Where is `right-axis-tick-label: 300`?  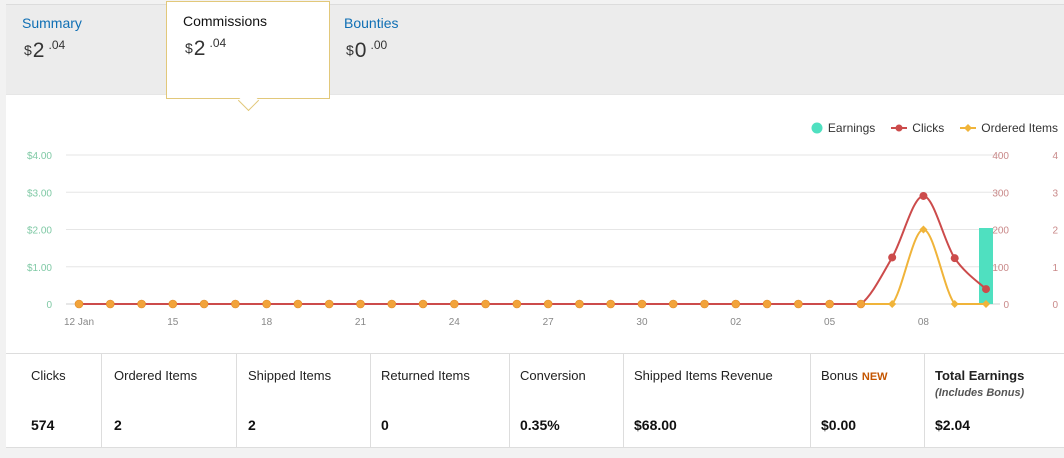
right-axis-tick-label: 300 is located at coordinates (1000, 193).